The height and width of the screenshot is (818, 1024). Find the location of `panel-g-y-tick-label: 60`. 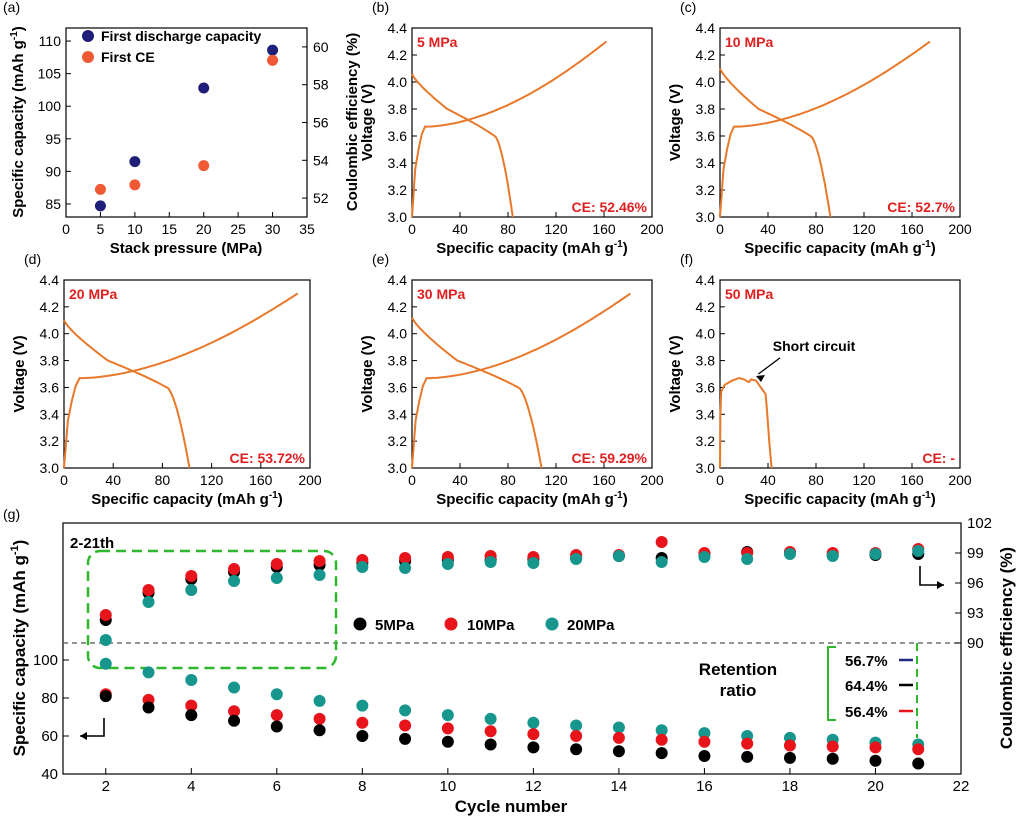

panel-g-y-tick-label: 60 is located at coordinates (49, 736).